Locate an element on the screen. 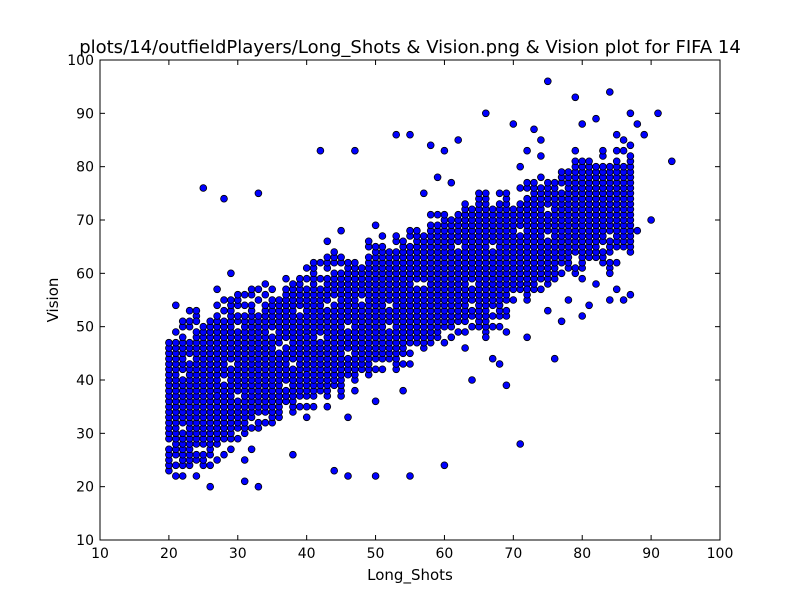 Image resolution: width=800 pixels, height=600 pixels. y-tick-label: 50 is located at coordinates (85, 328).